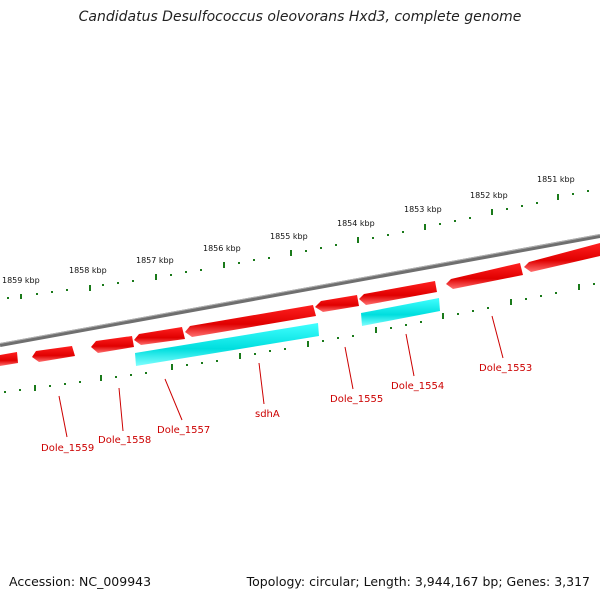  I want to click on gene-label-dole-1553: Dole_1553, so click(505, 368).